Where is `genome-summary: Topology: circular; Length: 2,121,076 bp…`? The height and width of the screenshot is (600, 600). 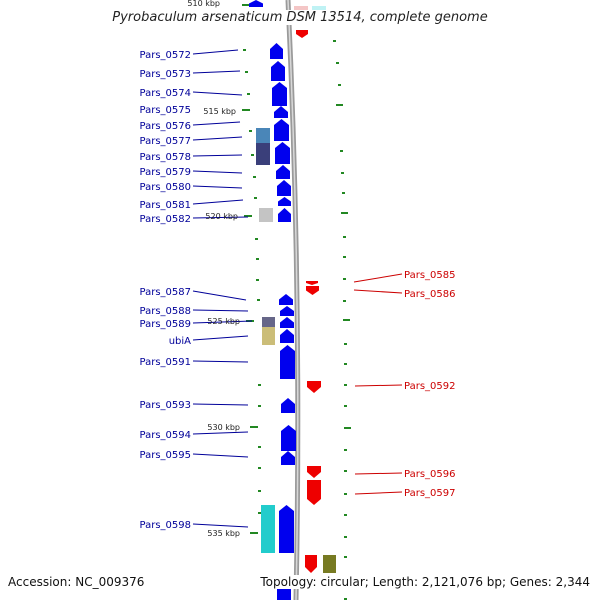 genome-summary: Topology: circular; Length: 2,121,076 bp… is located at coordinates (423, 582).